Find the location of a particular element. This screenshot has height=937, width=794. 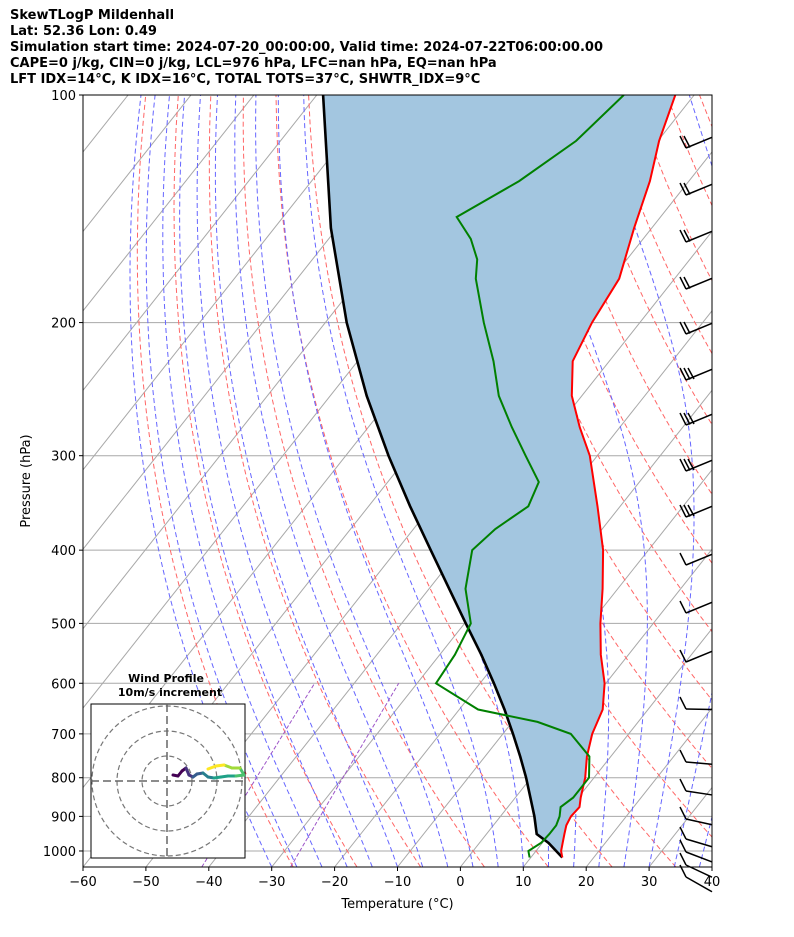

y-tick-label: 500 is located at coordinates (63, 624).